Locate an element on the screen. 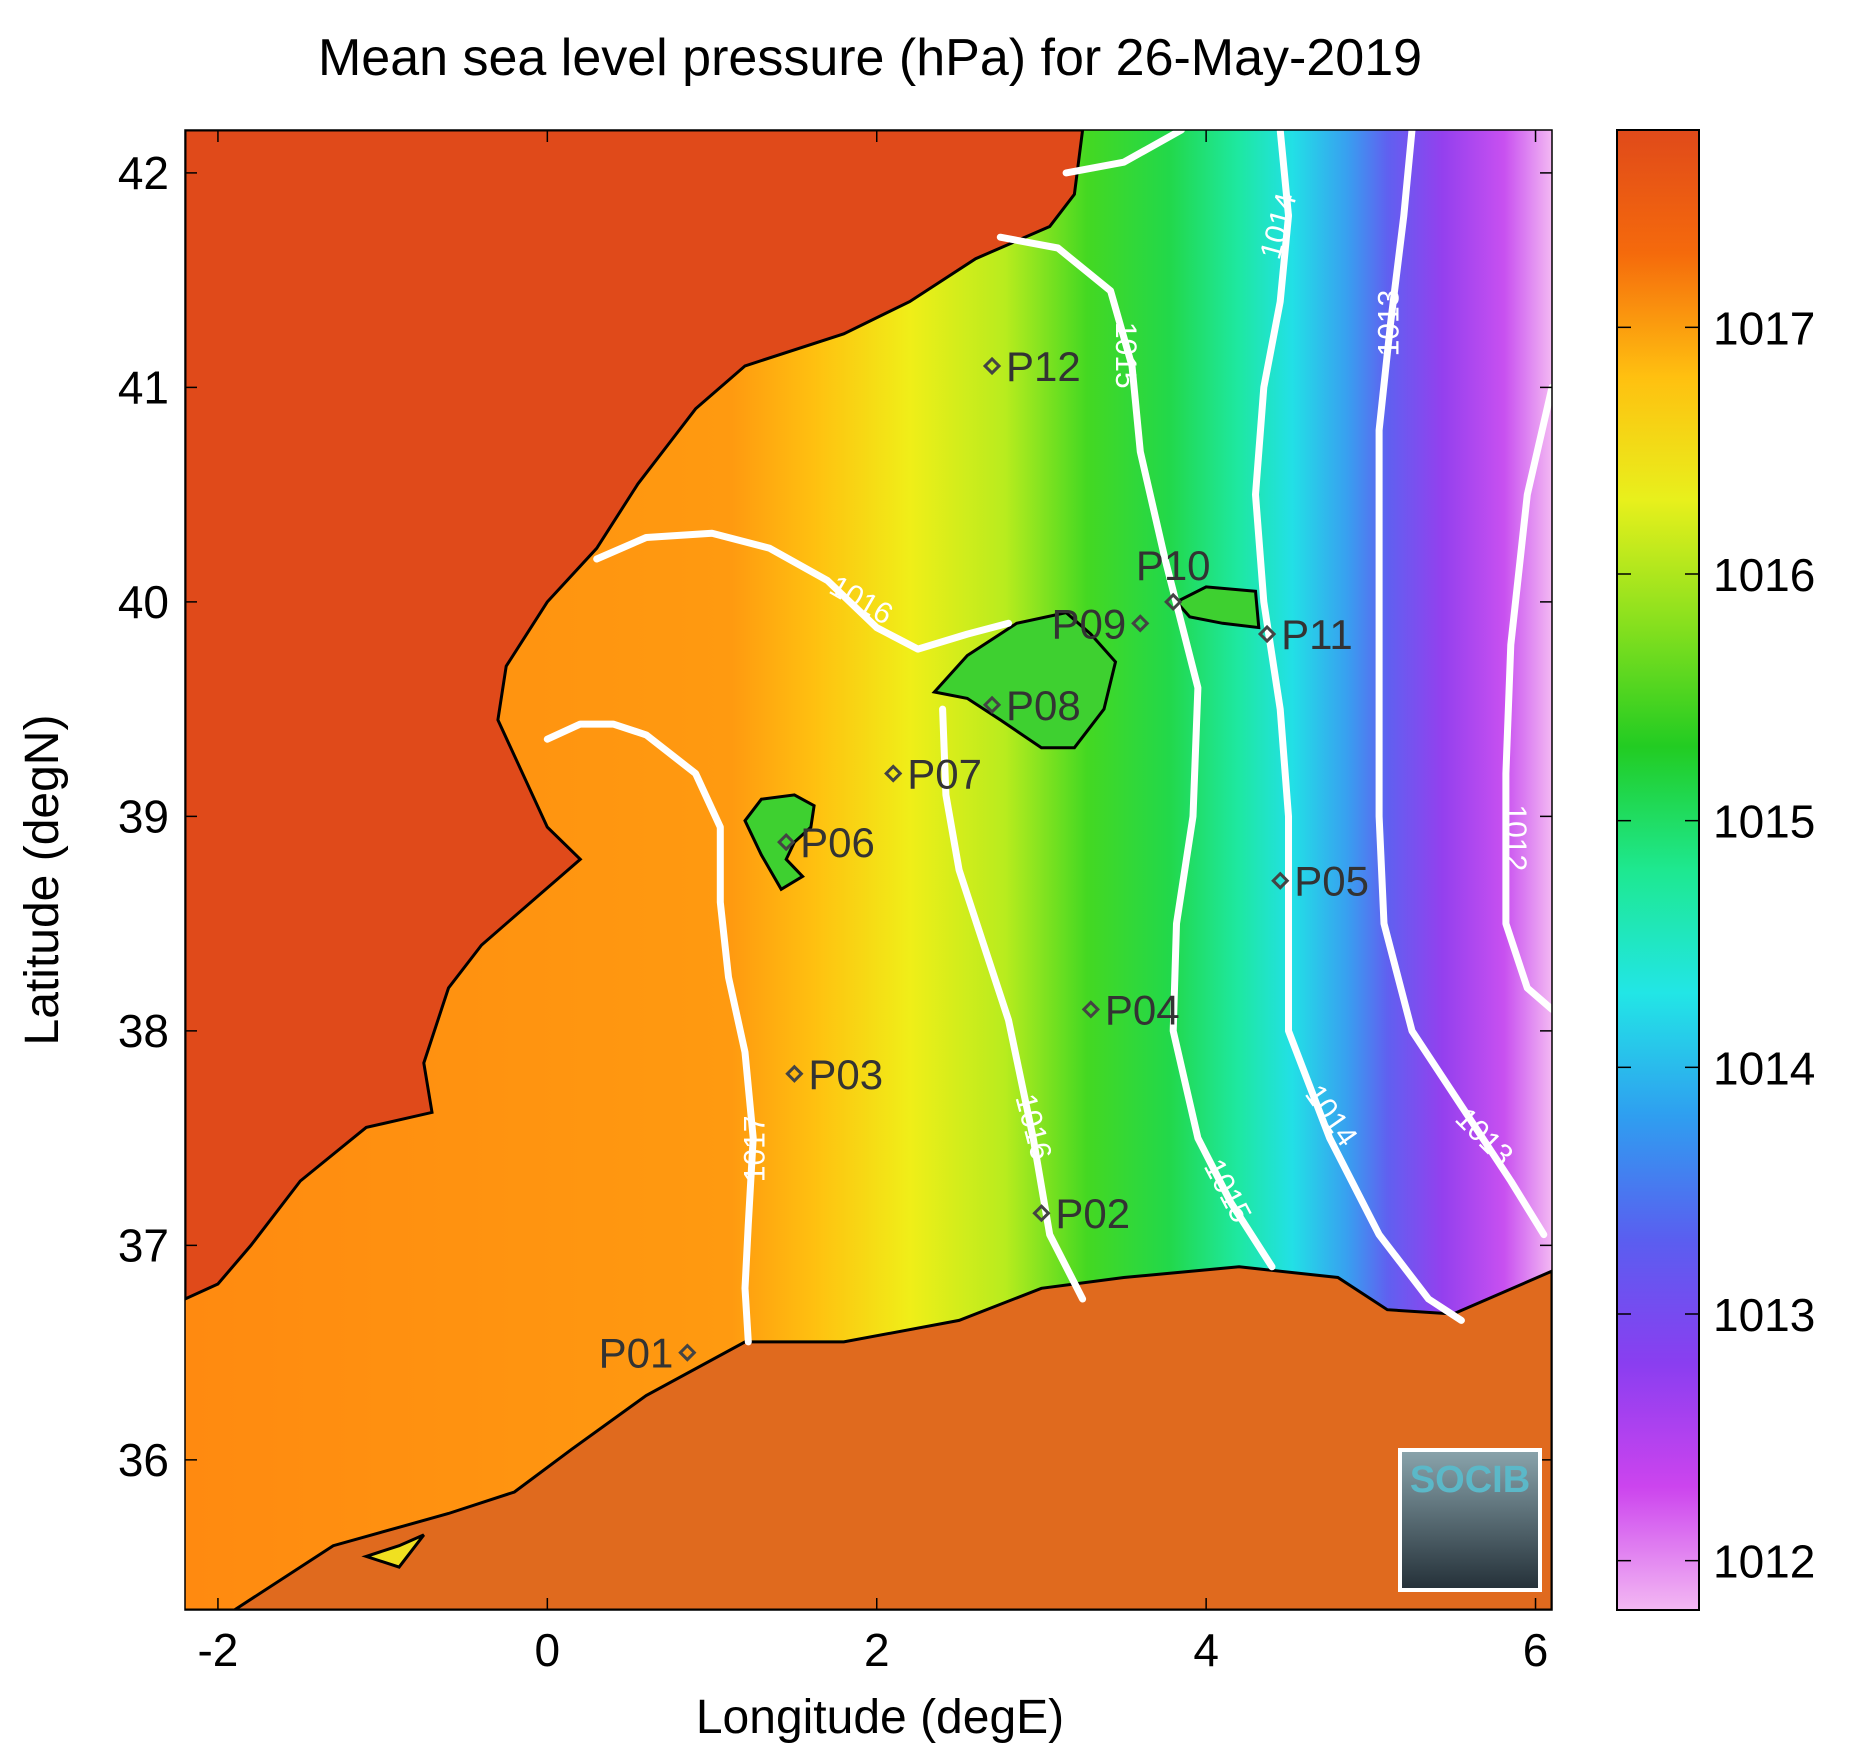 This screenshot has width=1854, height=1758. station-label: P12 is located at coordinates (1043, 366).